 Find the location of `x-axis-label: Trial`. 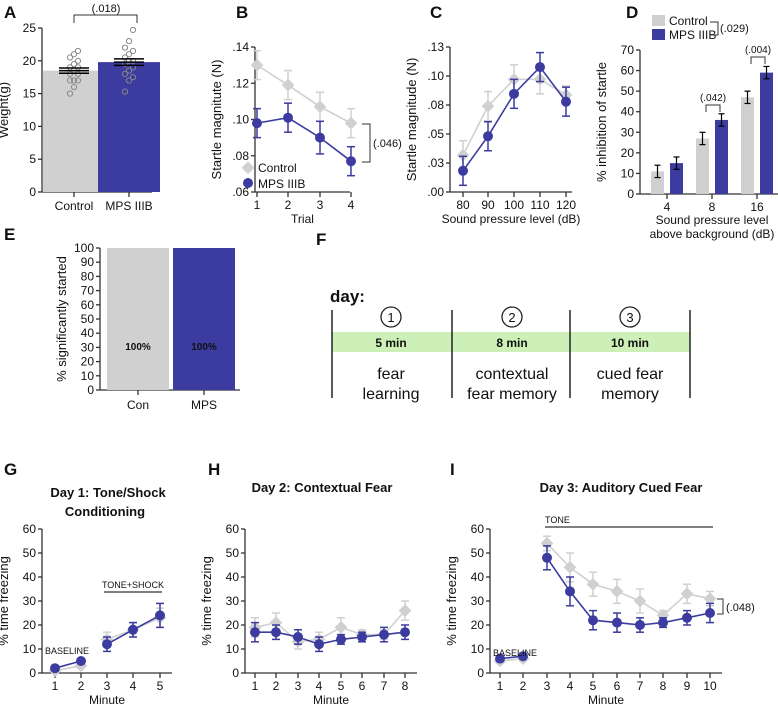

x-axis-label: Trial is located at coordinates (302, 219).